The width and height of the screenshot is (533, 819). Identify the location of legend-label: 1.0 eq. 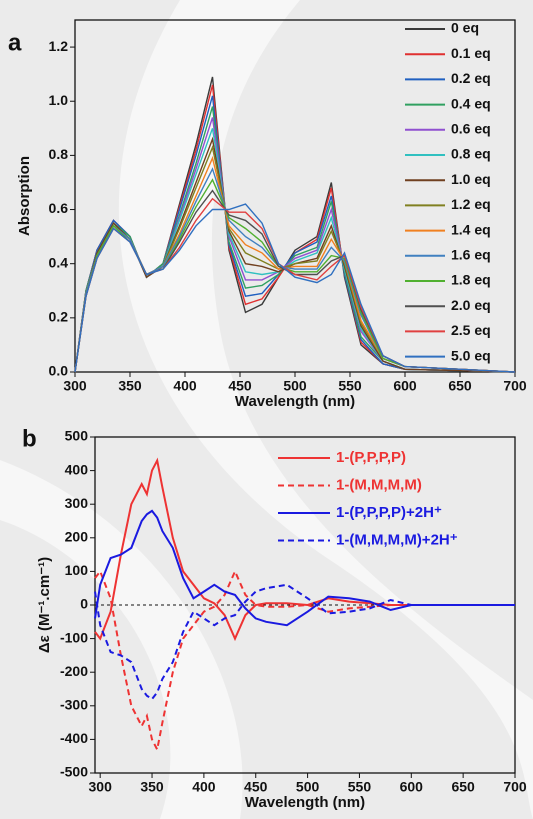
(471, 179).